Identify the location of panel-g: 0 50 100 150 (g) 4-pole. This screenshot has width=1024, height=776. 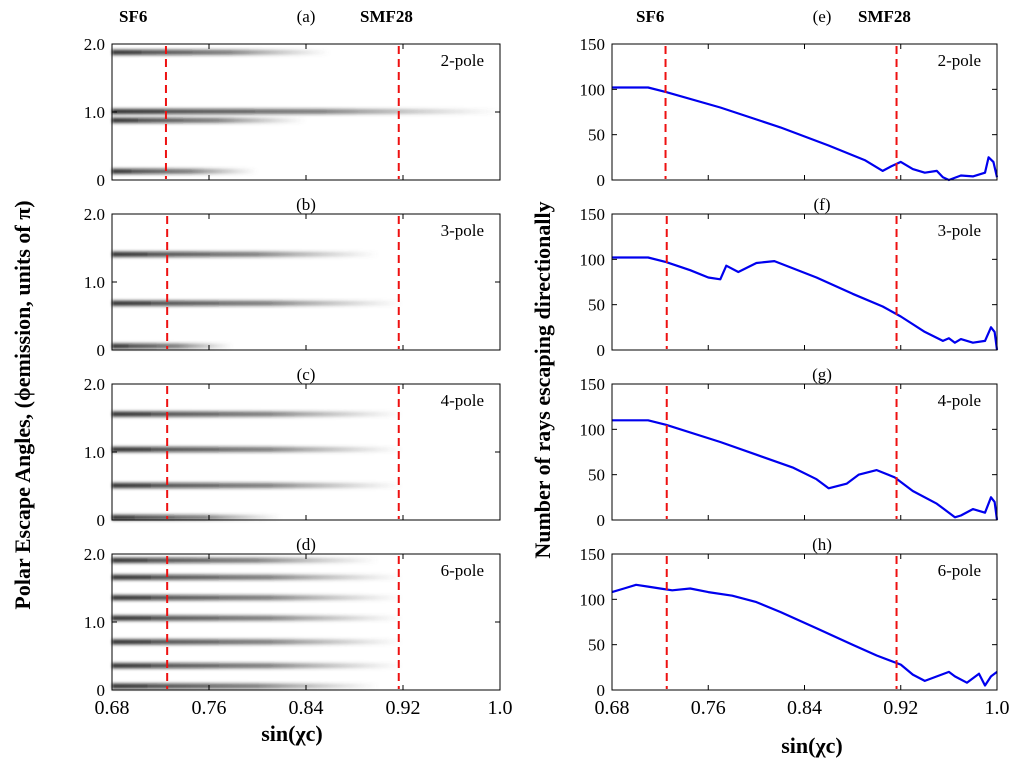
(789, 447).